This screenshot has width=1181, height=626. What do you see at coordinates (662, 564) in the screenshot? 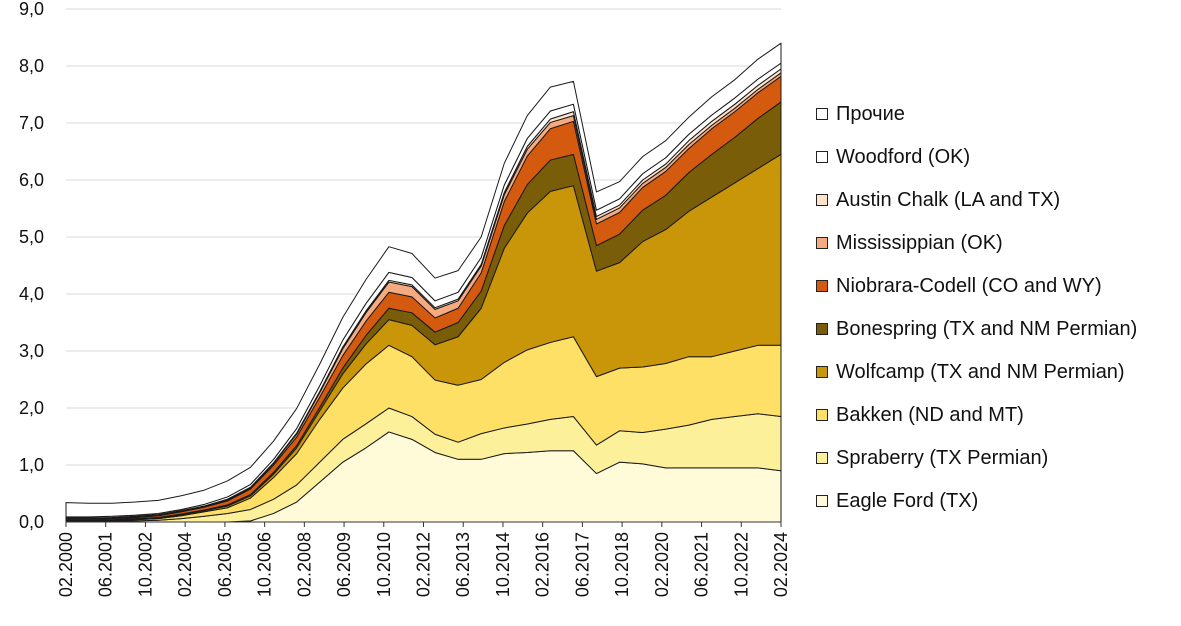
I see `x-tick-label: 02.2020` at bounding box center [662, 564].